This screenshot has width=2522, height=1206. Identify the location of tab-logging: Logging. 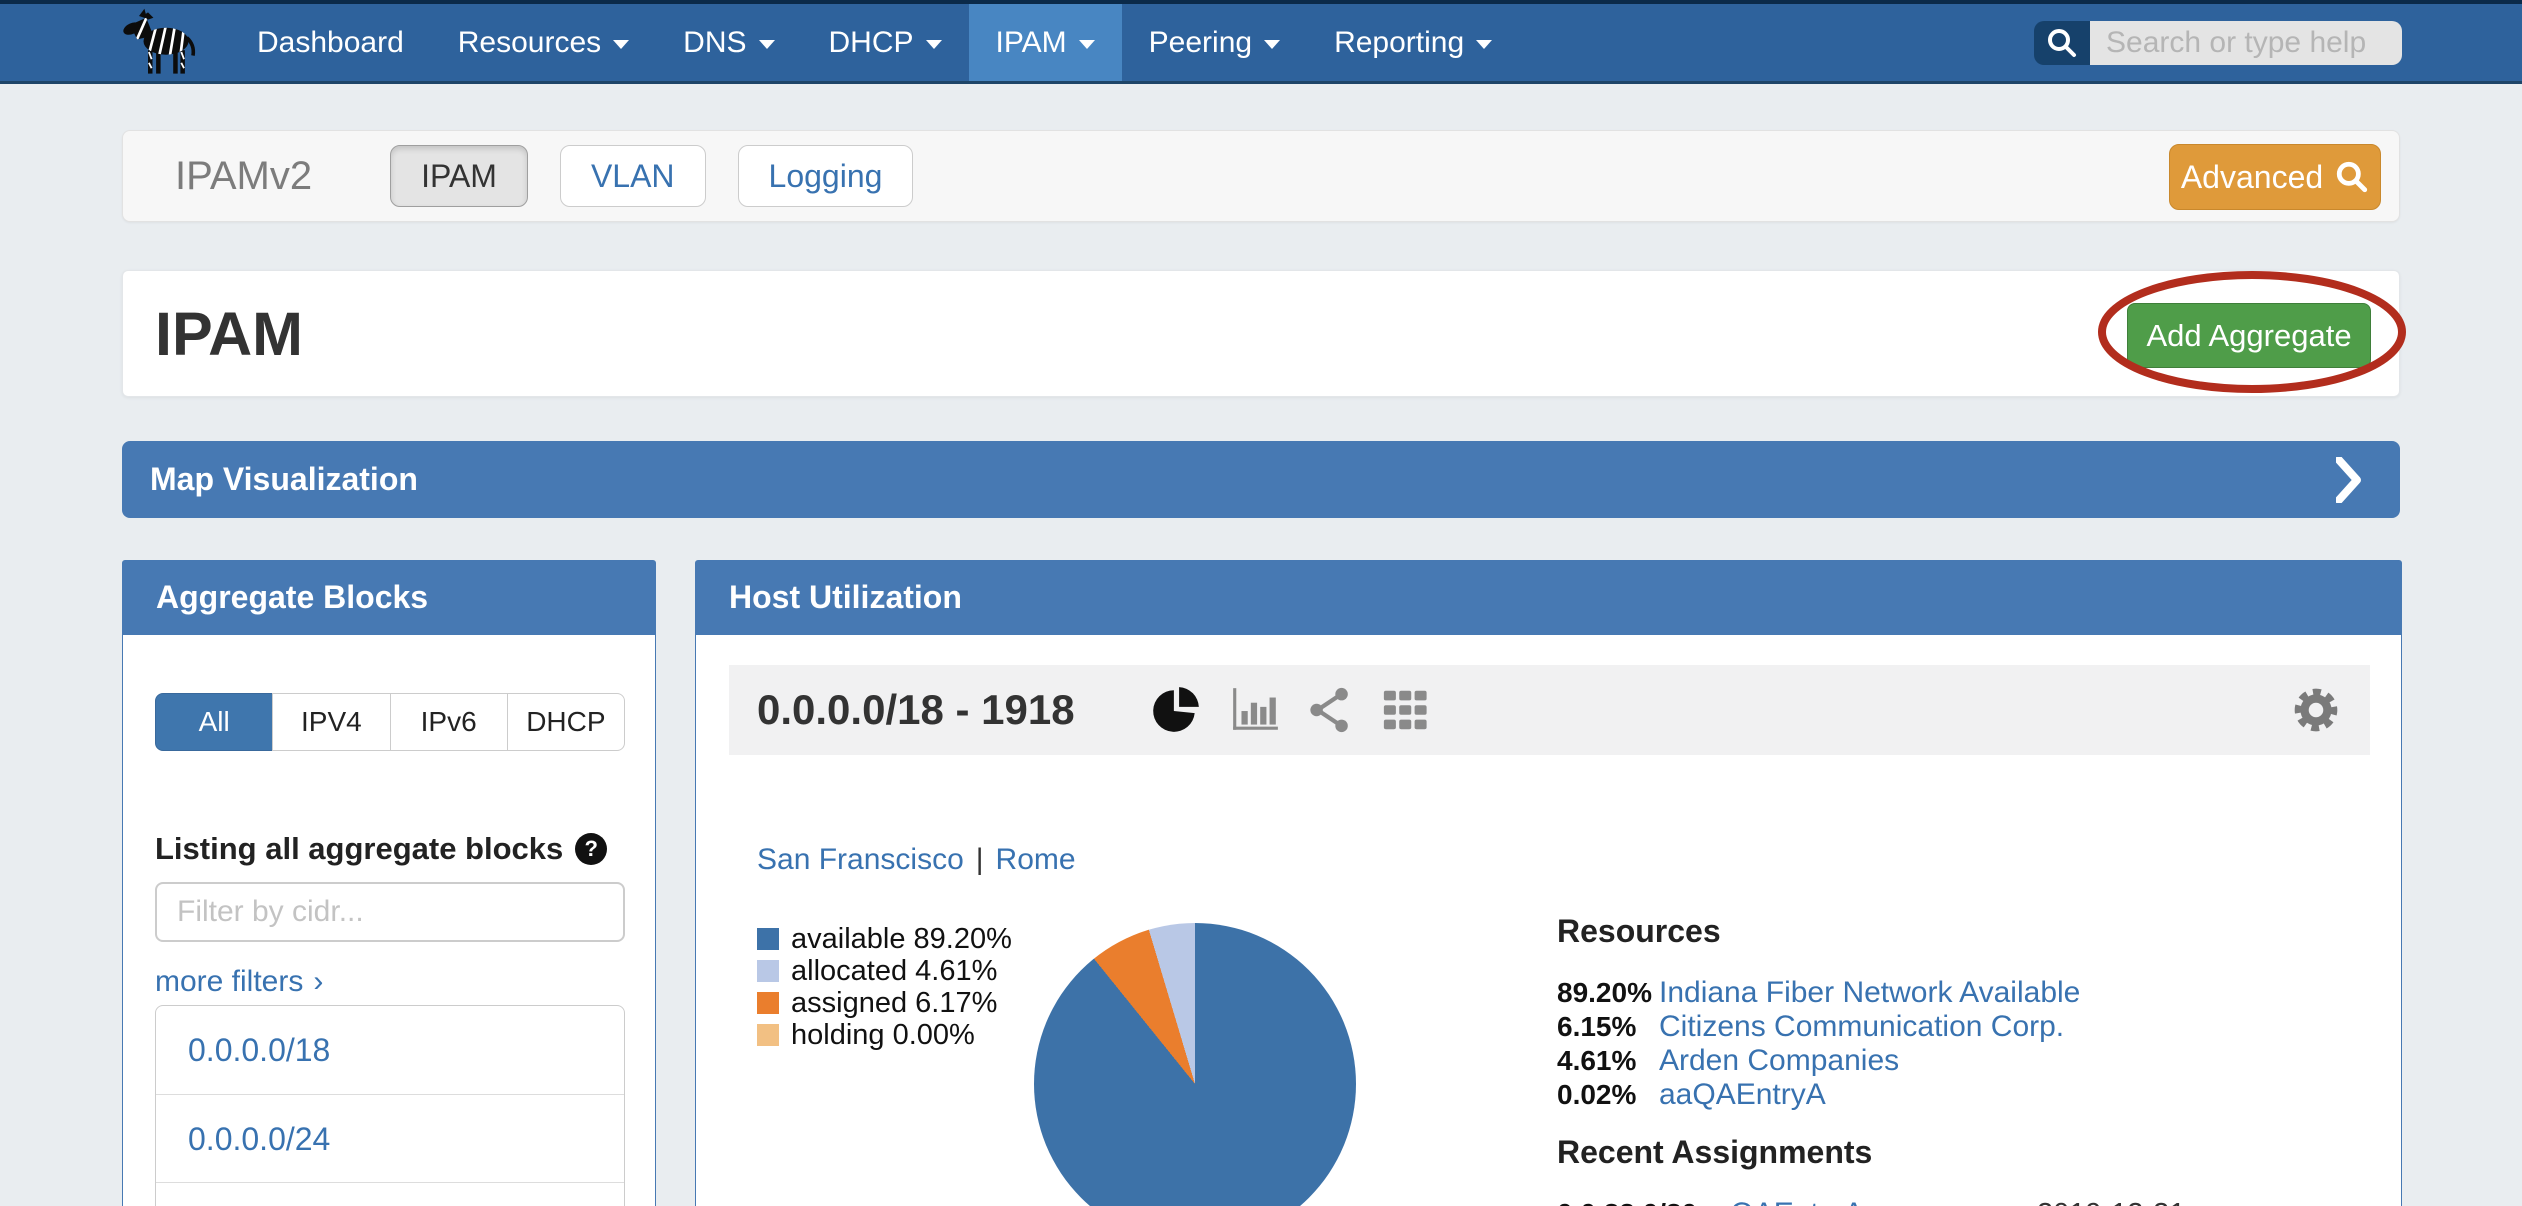
(825, 176).